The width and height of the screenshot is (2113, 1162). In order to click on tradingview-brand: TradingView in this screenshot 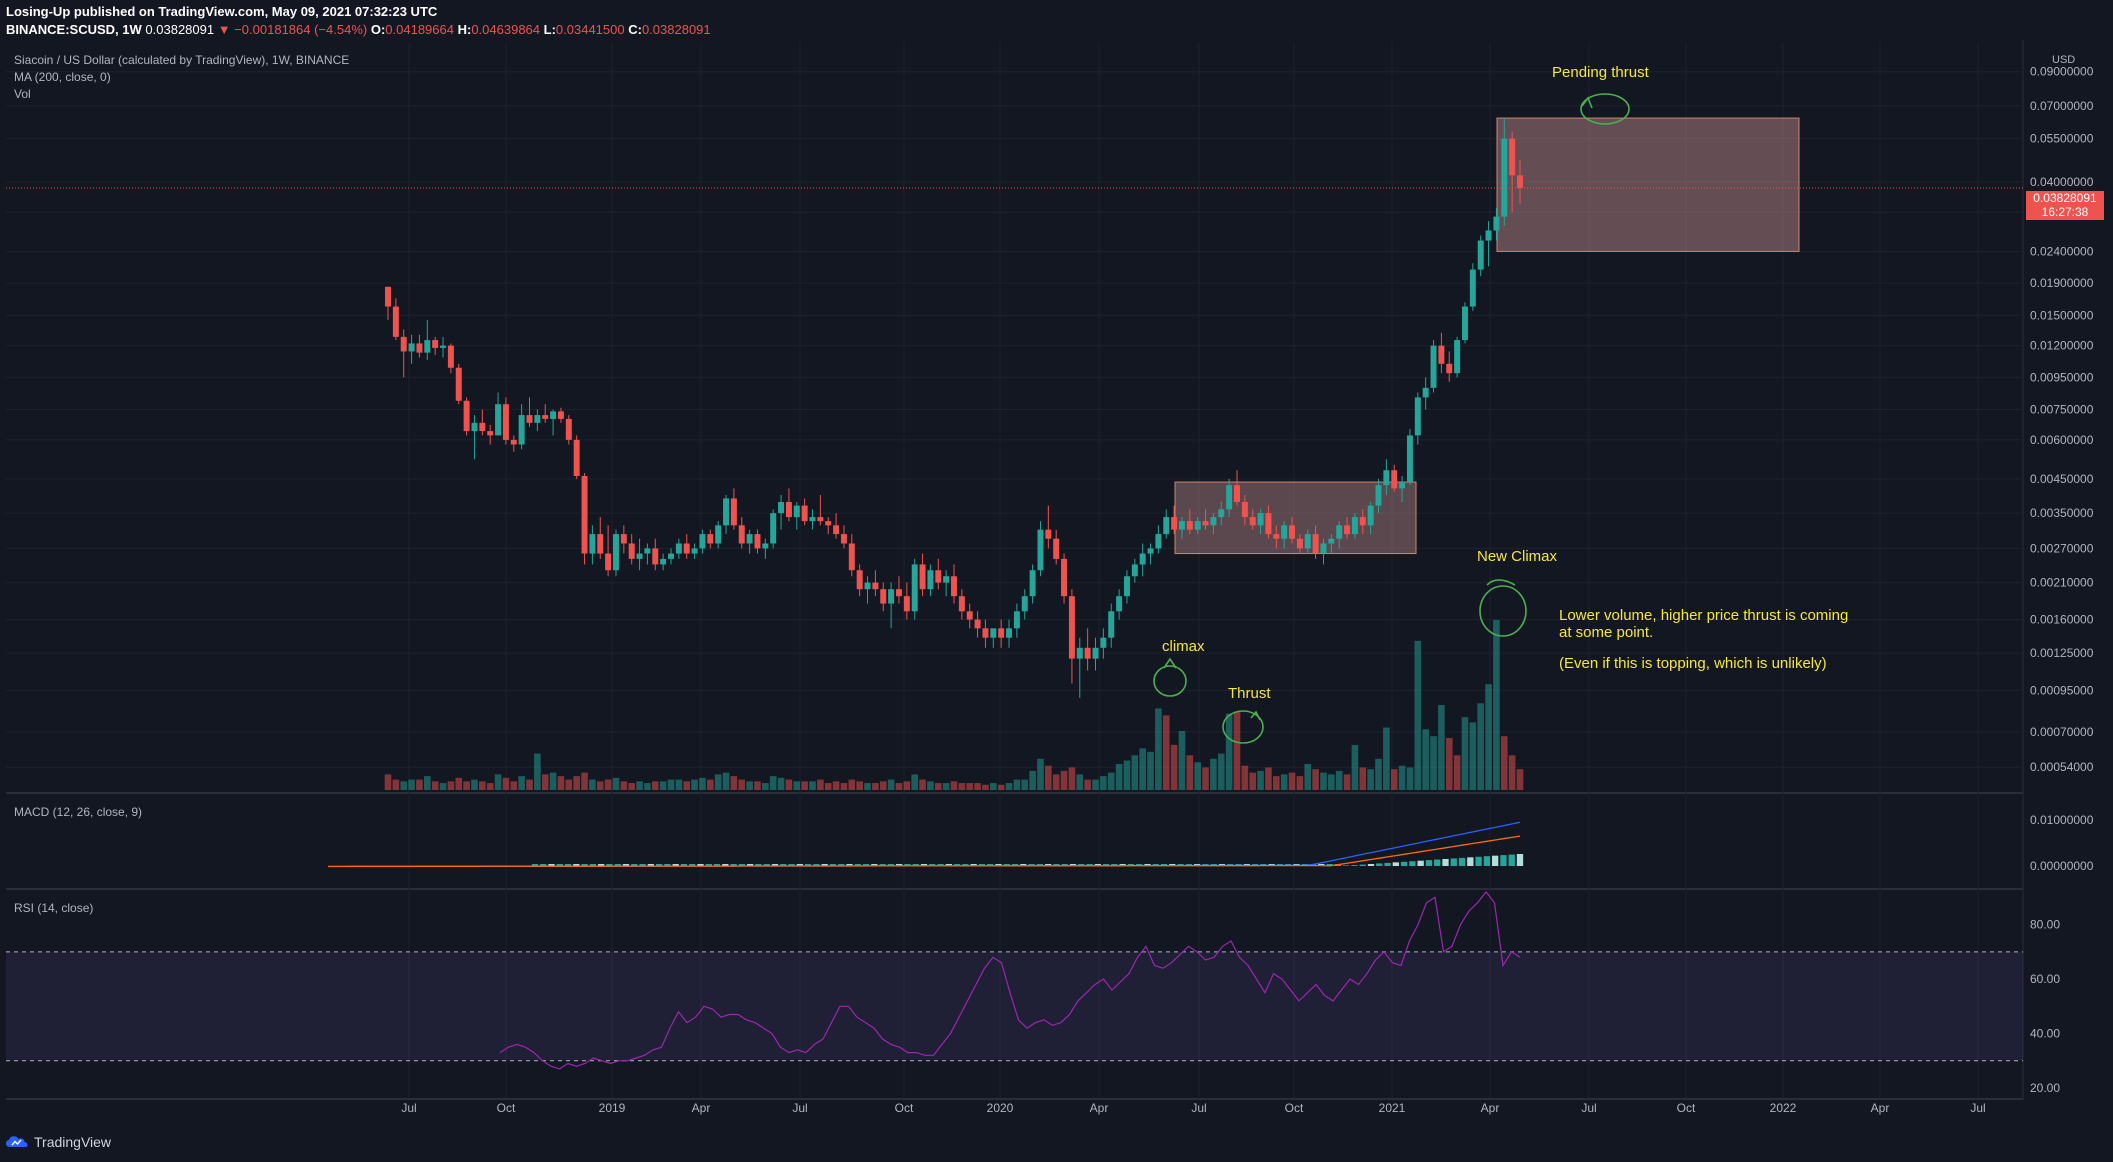, I will do `click(73, 1142)`.